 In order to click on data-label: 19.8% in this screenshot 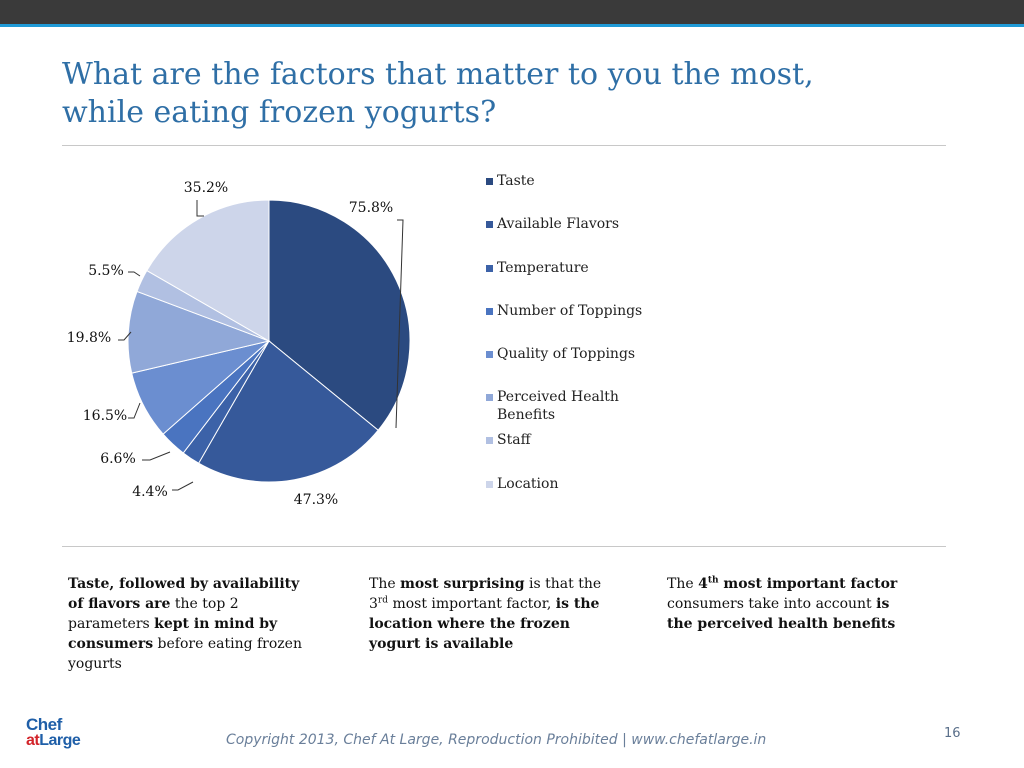, I will do `click(89, 338)`.